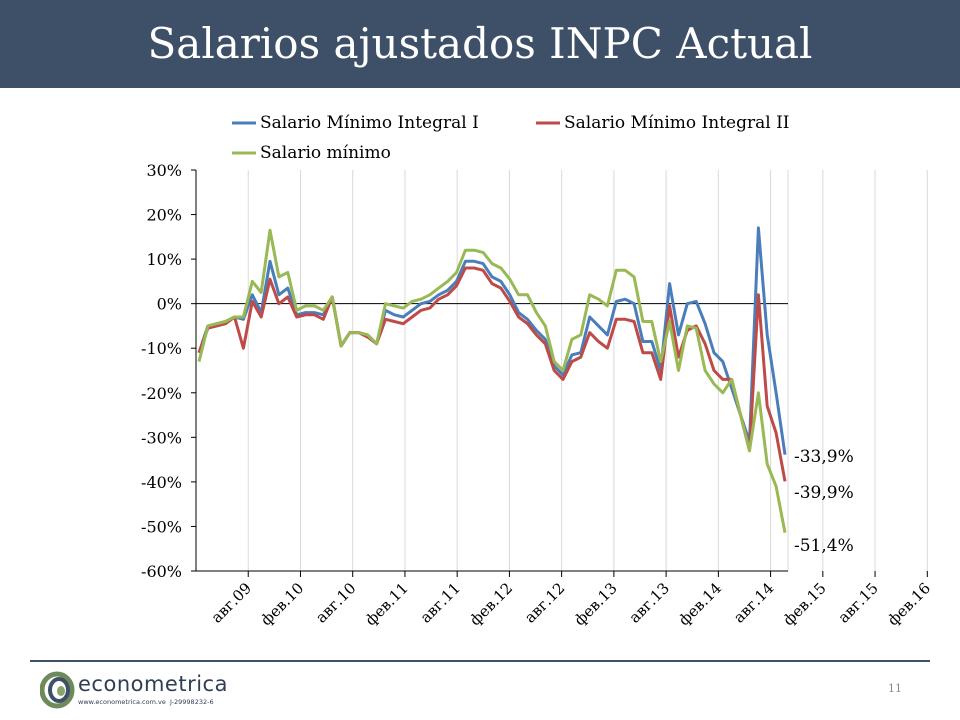 The height and width of the screenshot is (720, 960). Describe the element at coordinates (648, 602) in the screenshot. I see `x-tick-label: авг.13` at that location.